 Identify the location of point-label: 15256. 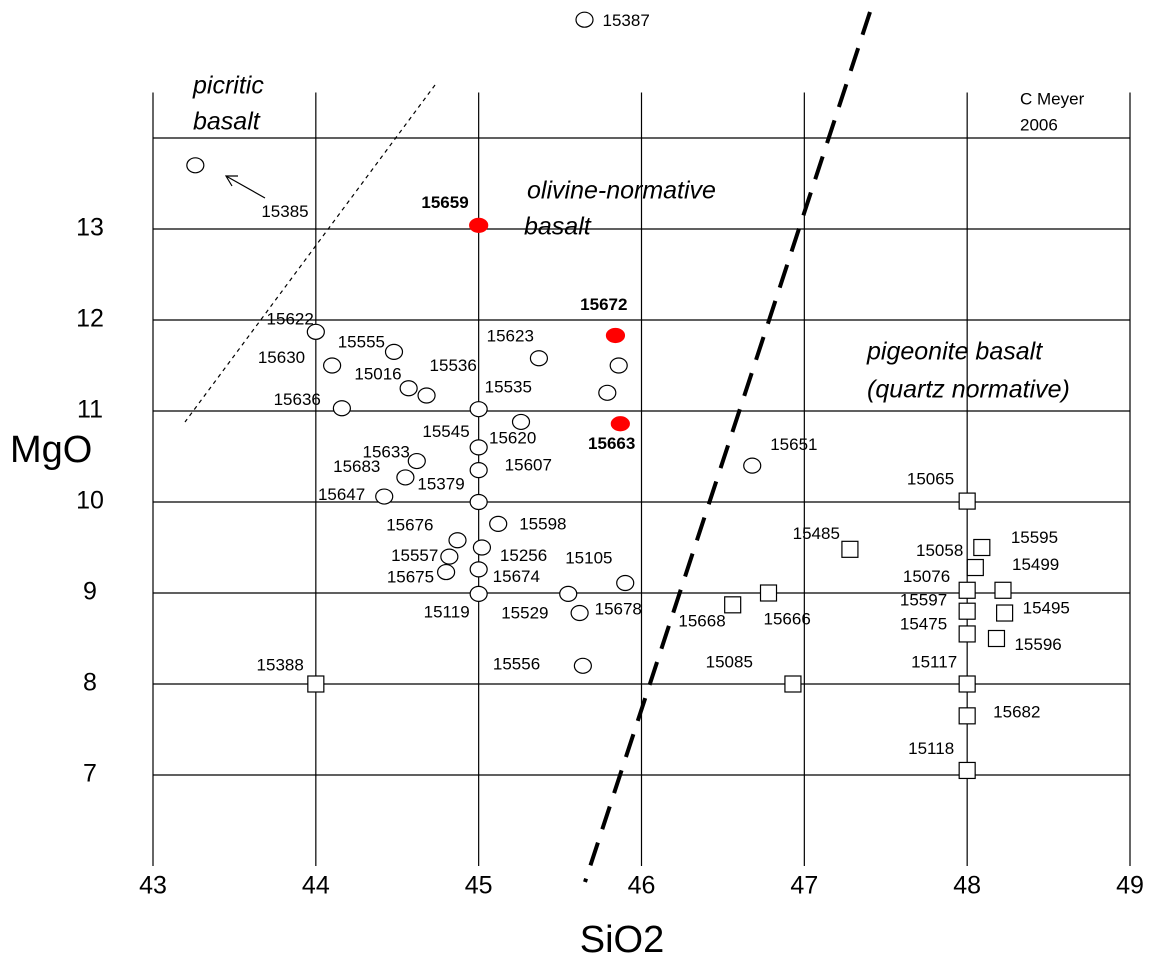
(523, 555).